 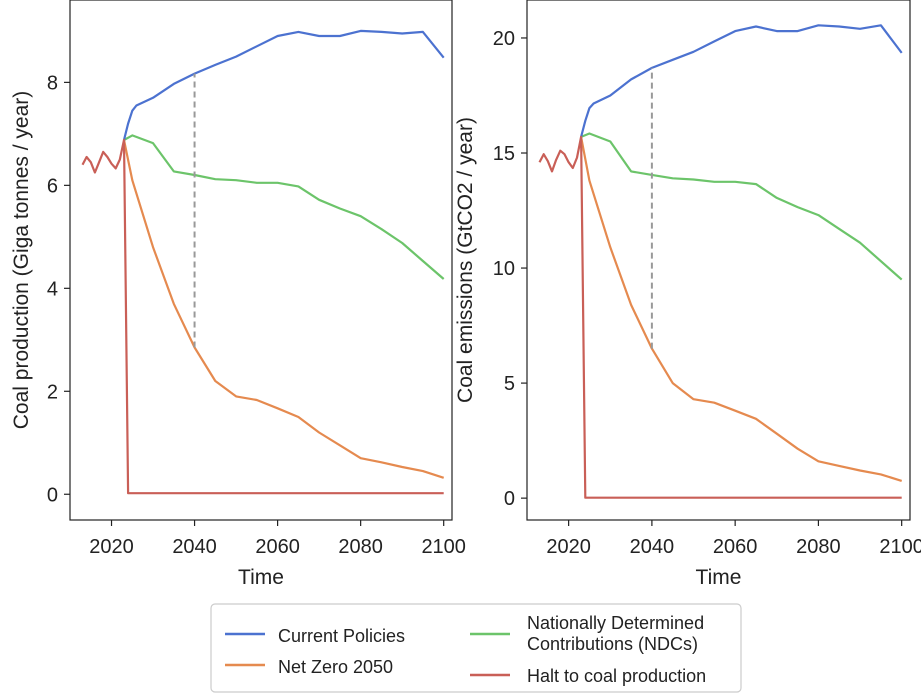 I want to click on legend-box, so click(x=476, y=648).